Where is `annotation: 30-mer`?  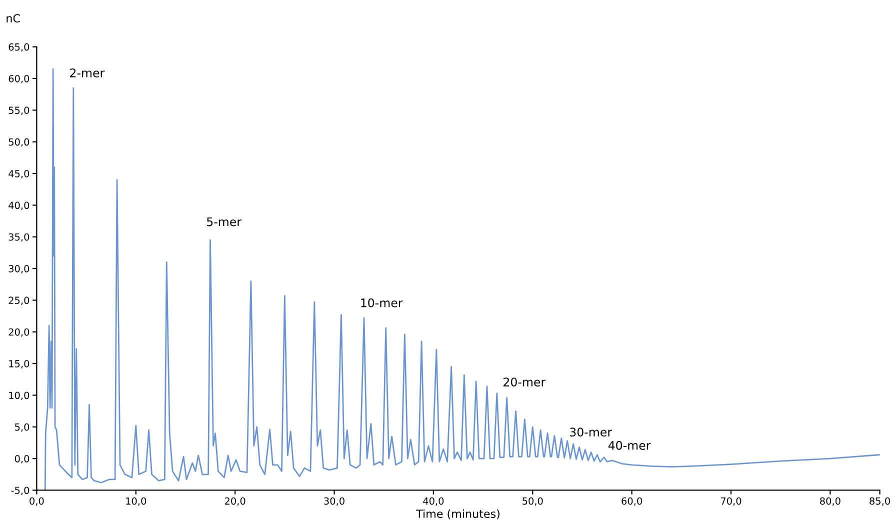 annotation: 30-mer is located at coordinates (591, 432).